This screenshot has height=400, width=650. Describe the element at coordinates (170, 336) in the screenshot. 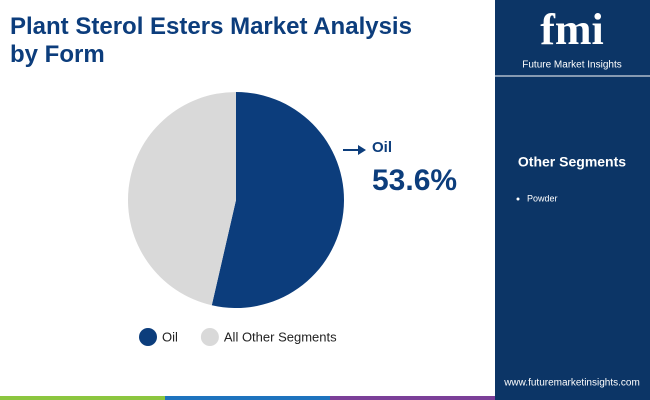

I see `legend-label: Oil` at that location.